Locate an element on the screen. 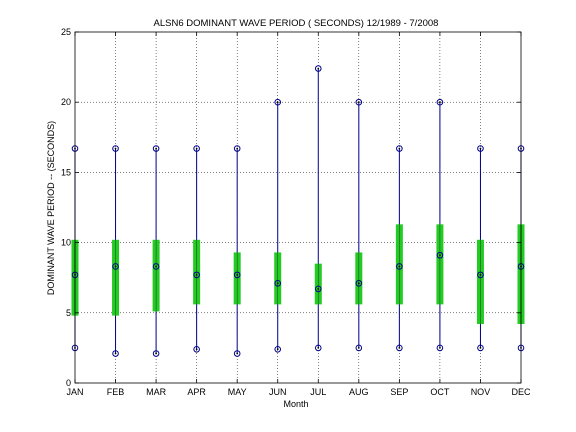  box-mar is located at coordinates (156, 251).